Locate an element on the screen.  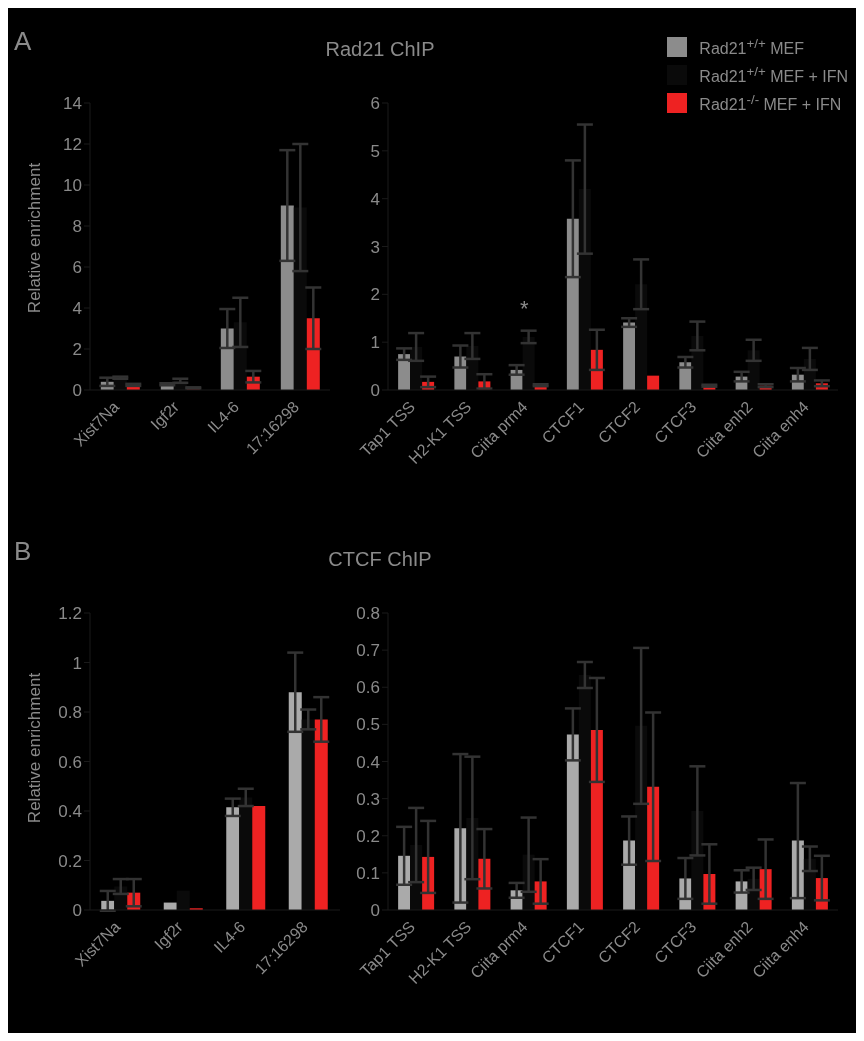
text: Rad21 ChIP is located at coordinates (380, 49).